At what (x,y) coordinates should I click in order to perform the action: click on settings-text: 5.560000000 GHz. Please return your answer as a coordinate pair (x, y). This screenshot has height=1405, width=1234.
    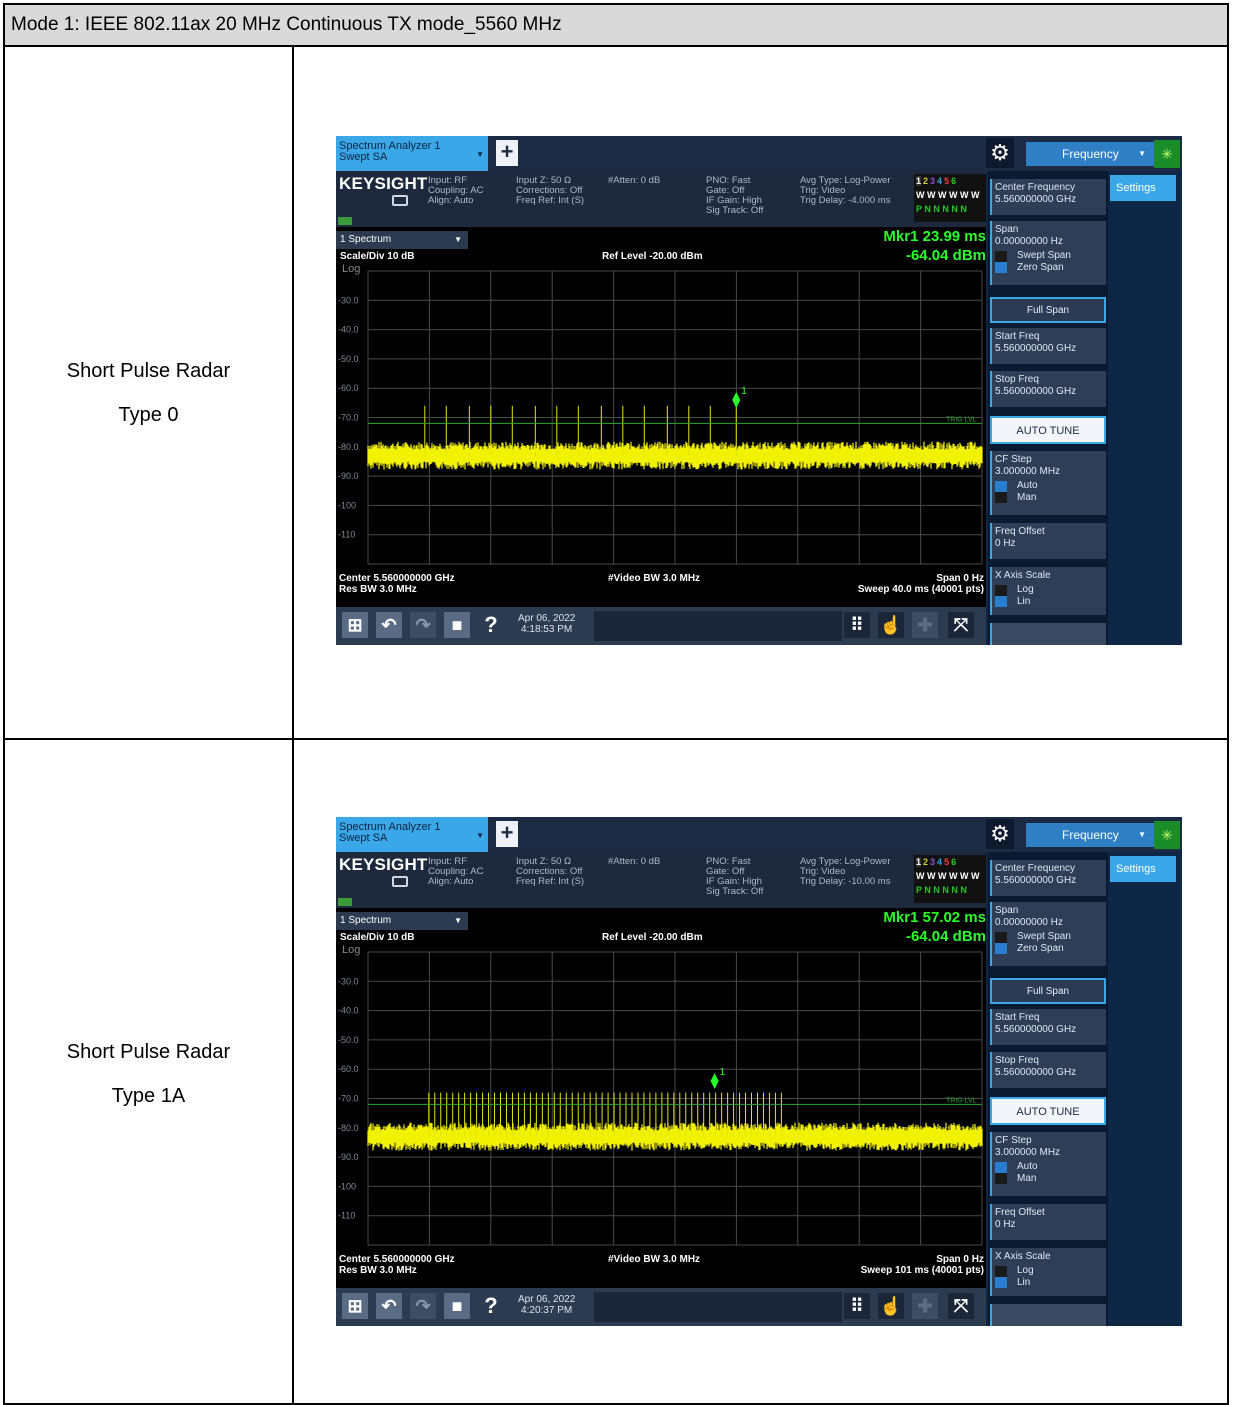
    Looking at the image, I should click on (1036, 199).